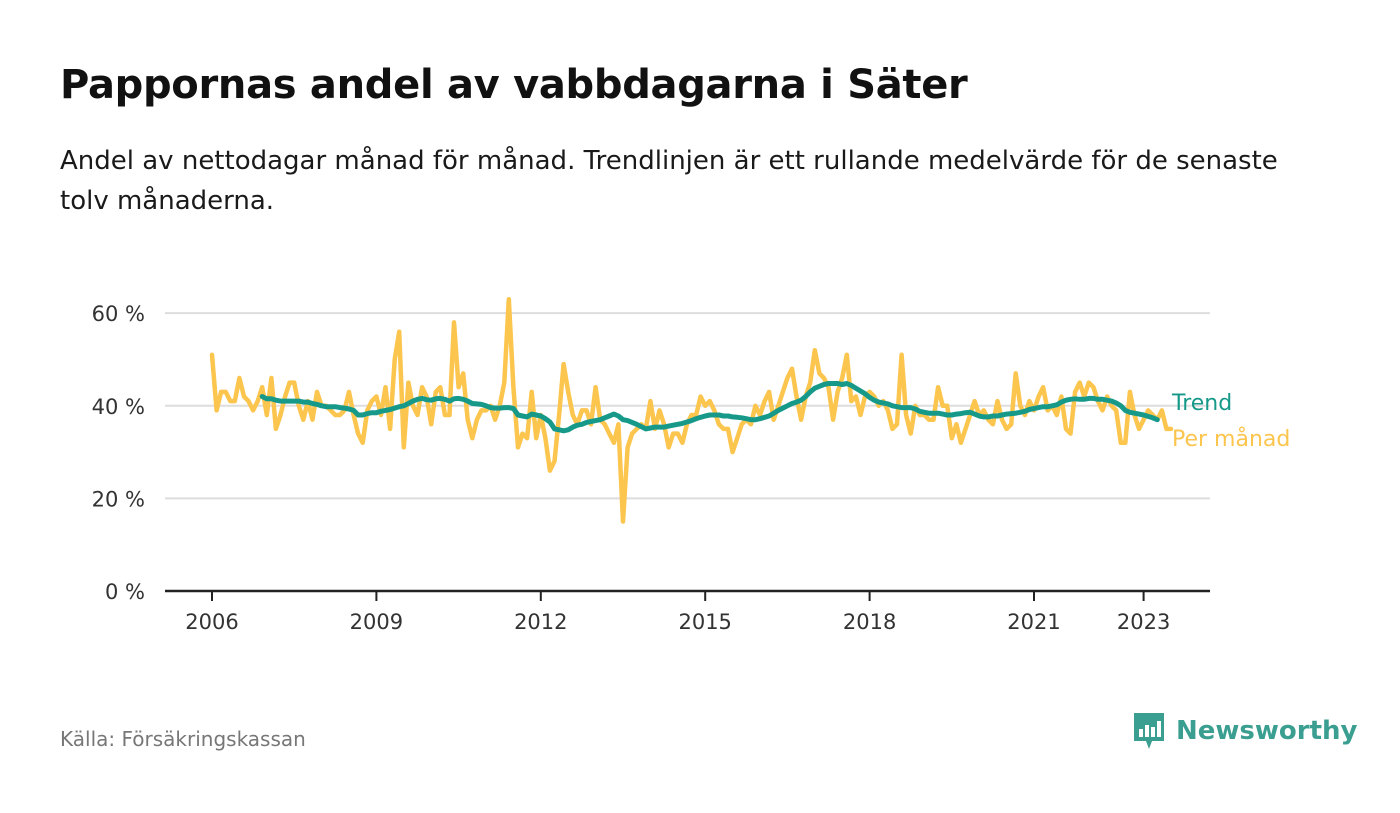 The image size is (1400, 813). What do you see at coordinates (1201, 403) in the screenshot?
I see `series-label: Trend` at bounding box center [1201, 403].